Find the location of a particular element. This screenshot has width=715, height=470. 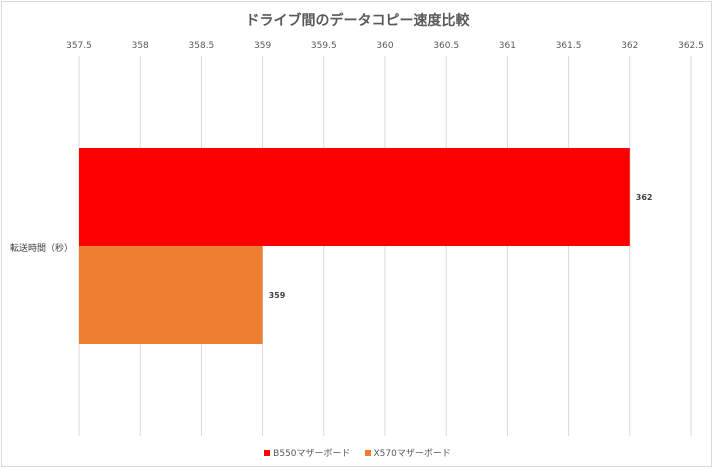

legend-swatch-x570 is located at coordinates (367, 452).